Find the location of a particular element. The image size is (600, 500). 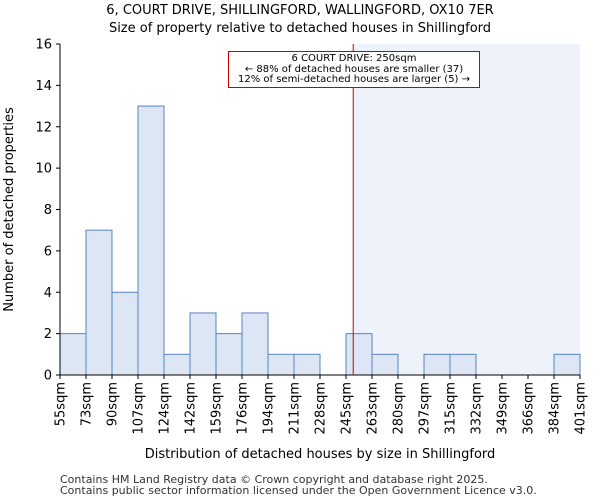

x-tick-label-124sqm: 124sqm is located at coordinates (165, 408).